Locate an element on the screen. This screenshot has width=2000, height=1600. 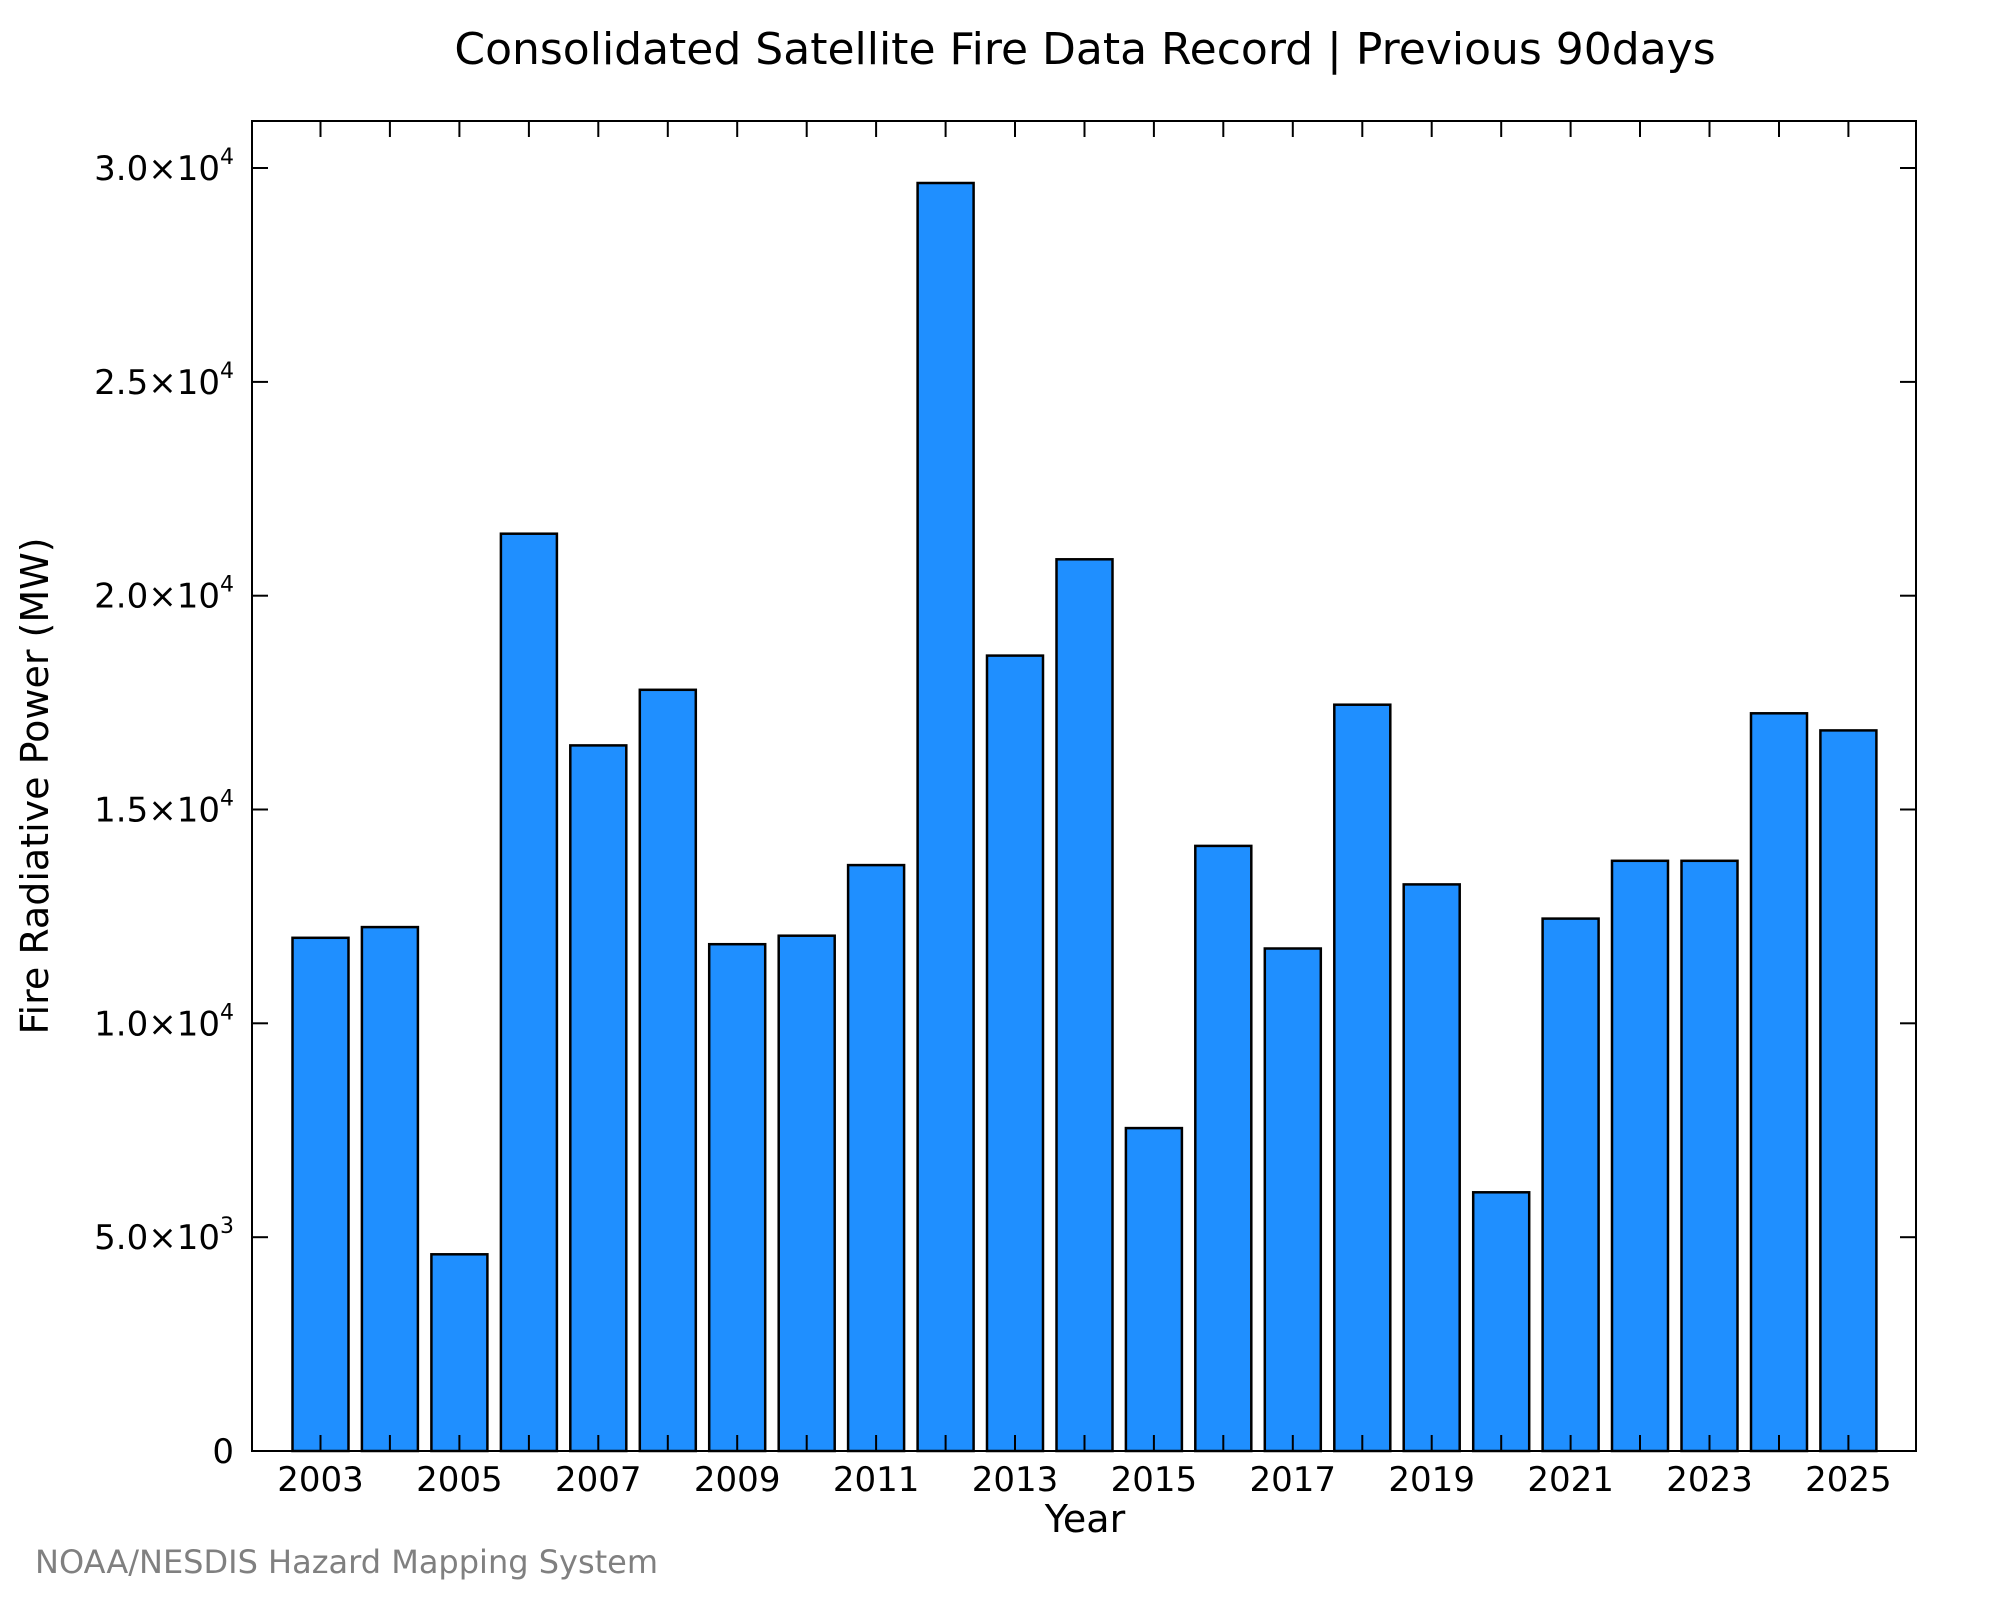
y-tick-label-30000: 3.0×10⁴ is located at coordinates (164, 167).